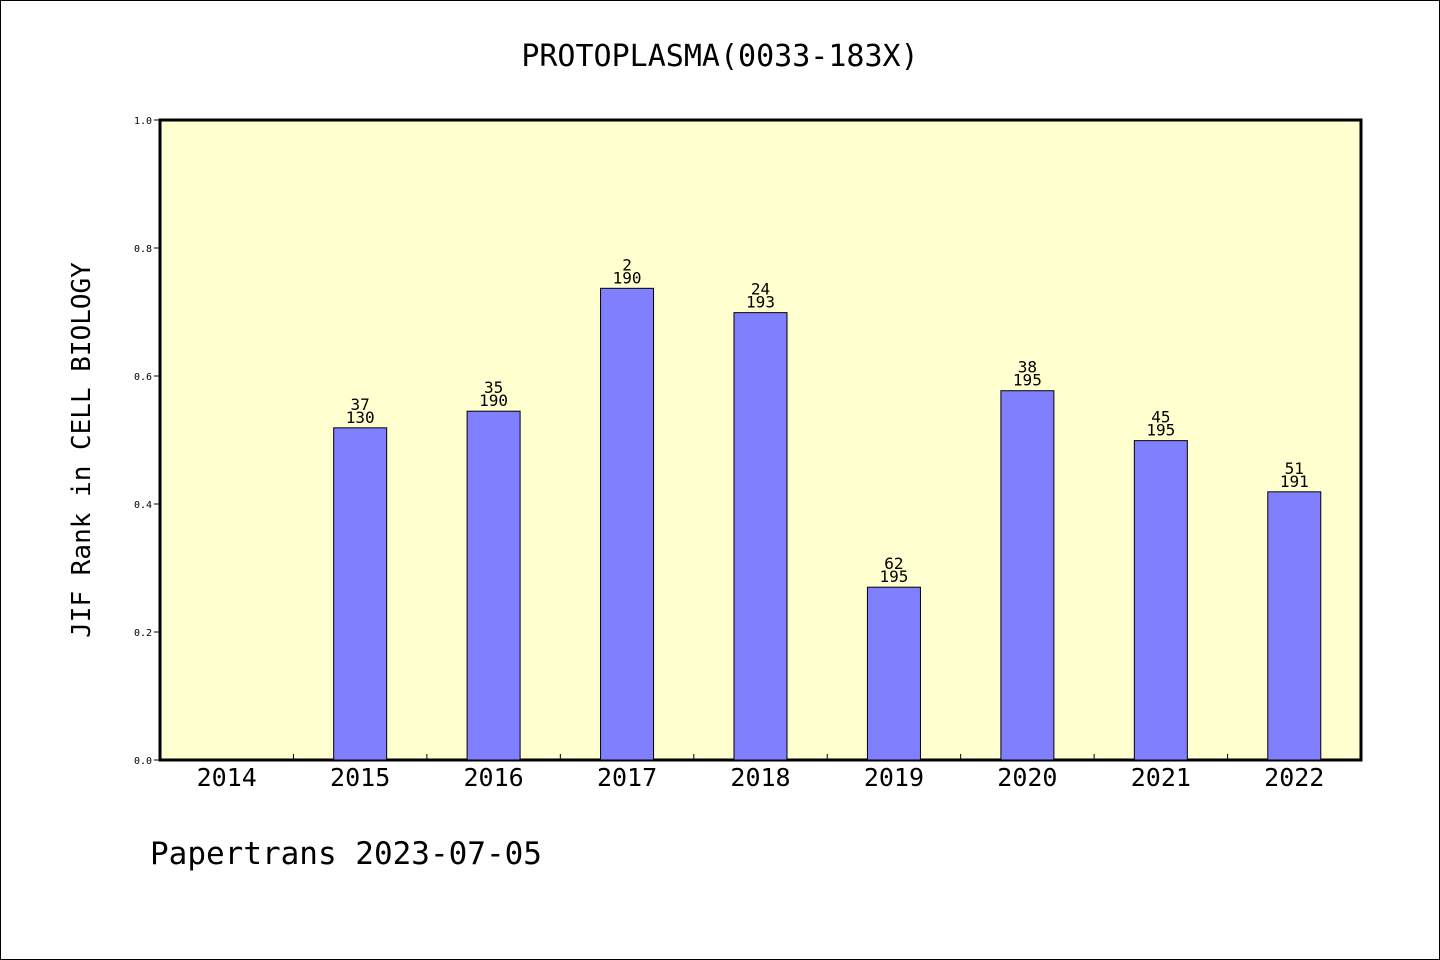 The height and width of the screenshot is (960, 1440). Describe the element at coordinates (143, 249) in the screenshot. I see `y-tick-label: 0.8` at that location.